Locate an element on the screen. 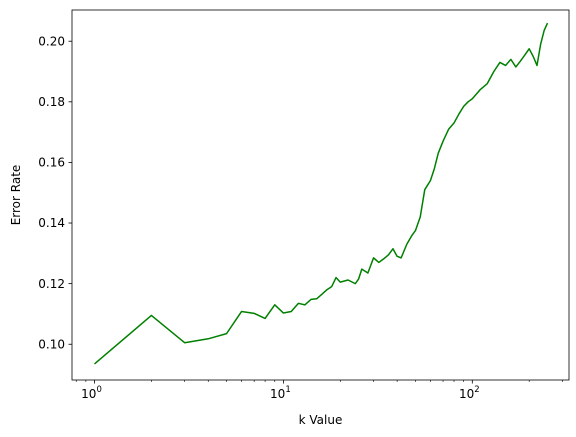 This screenshot has width=576, height=437. x-tick-label: 10² is located at coordinates (469, 393).